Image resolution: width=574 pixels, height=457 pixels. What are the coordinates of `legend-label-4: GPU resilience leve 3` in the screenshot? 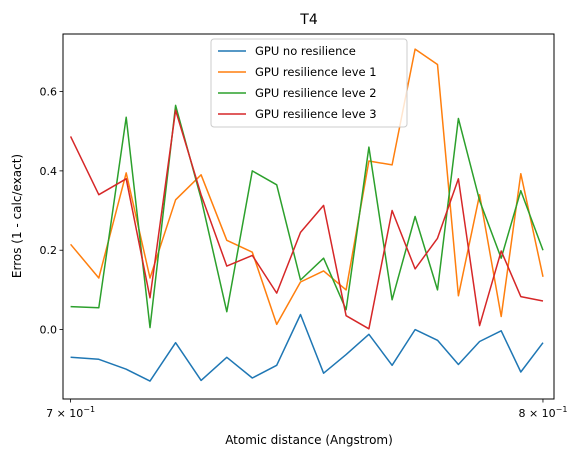 It's located at (316, 114).